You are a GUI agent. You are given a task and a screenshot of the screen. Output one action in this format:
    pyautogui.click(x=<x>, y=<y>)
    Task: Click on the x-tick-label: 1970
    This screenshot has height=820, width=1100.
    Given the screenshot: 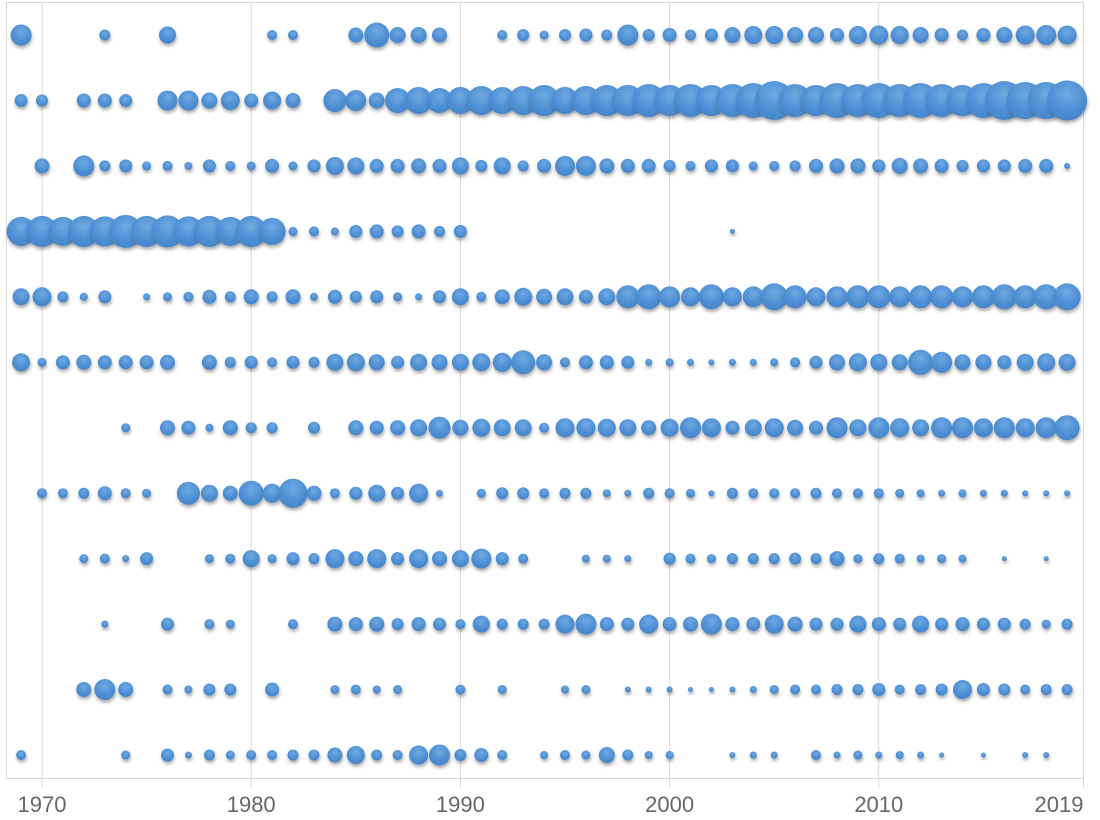 What is the action you would take?
    pyautogui.click(x=42, y=804)
    